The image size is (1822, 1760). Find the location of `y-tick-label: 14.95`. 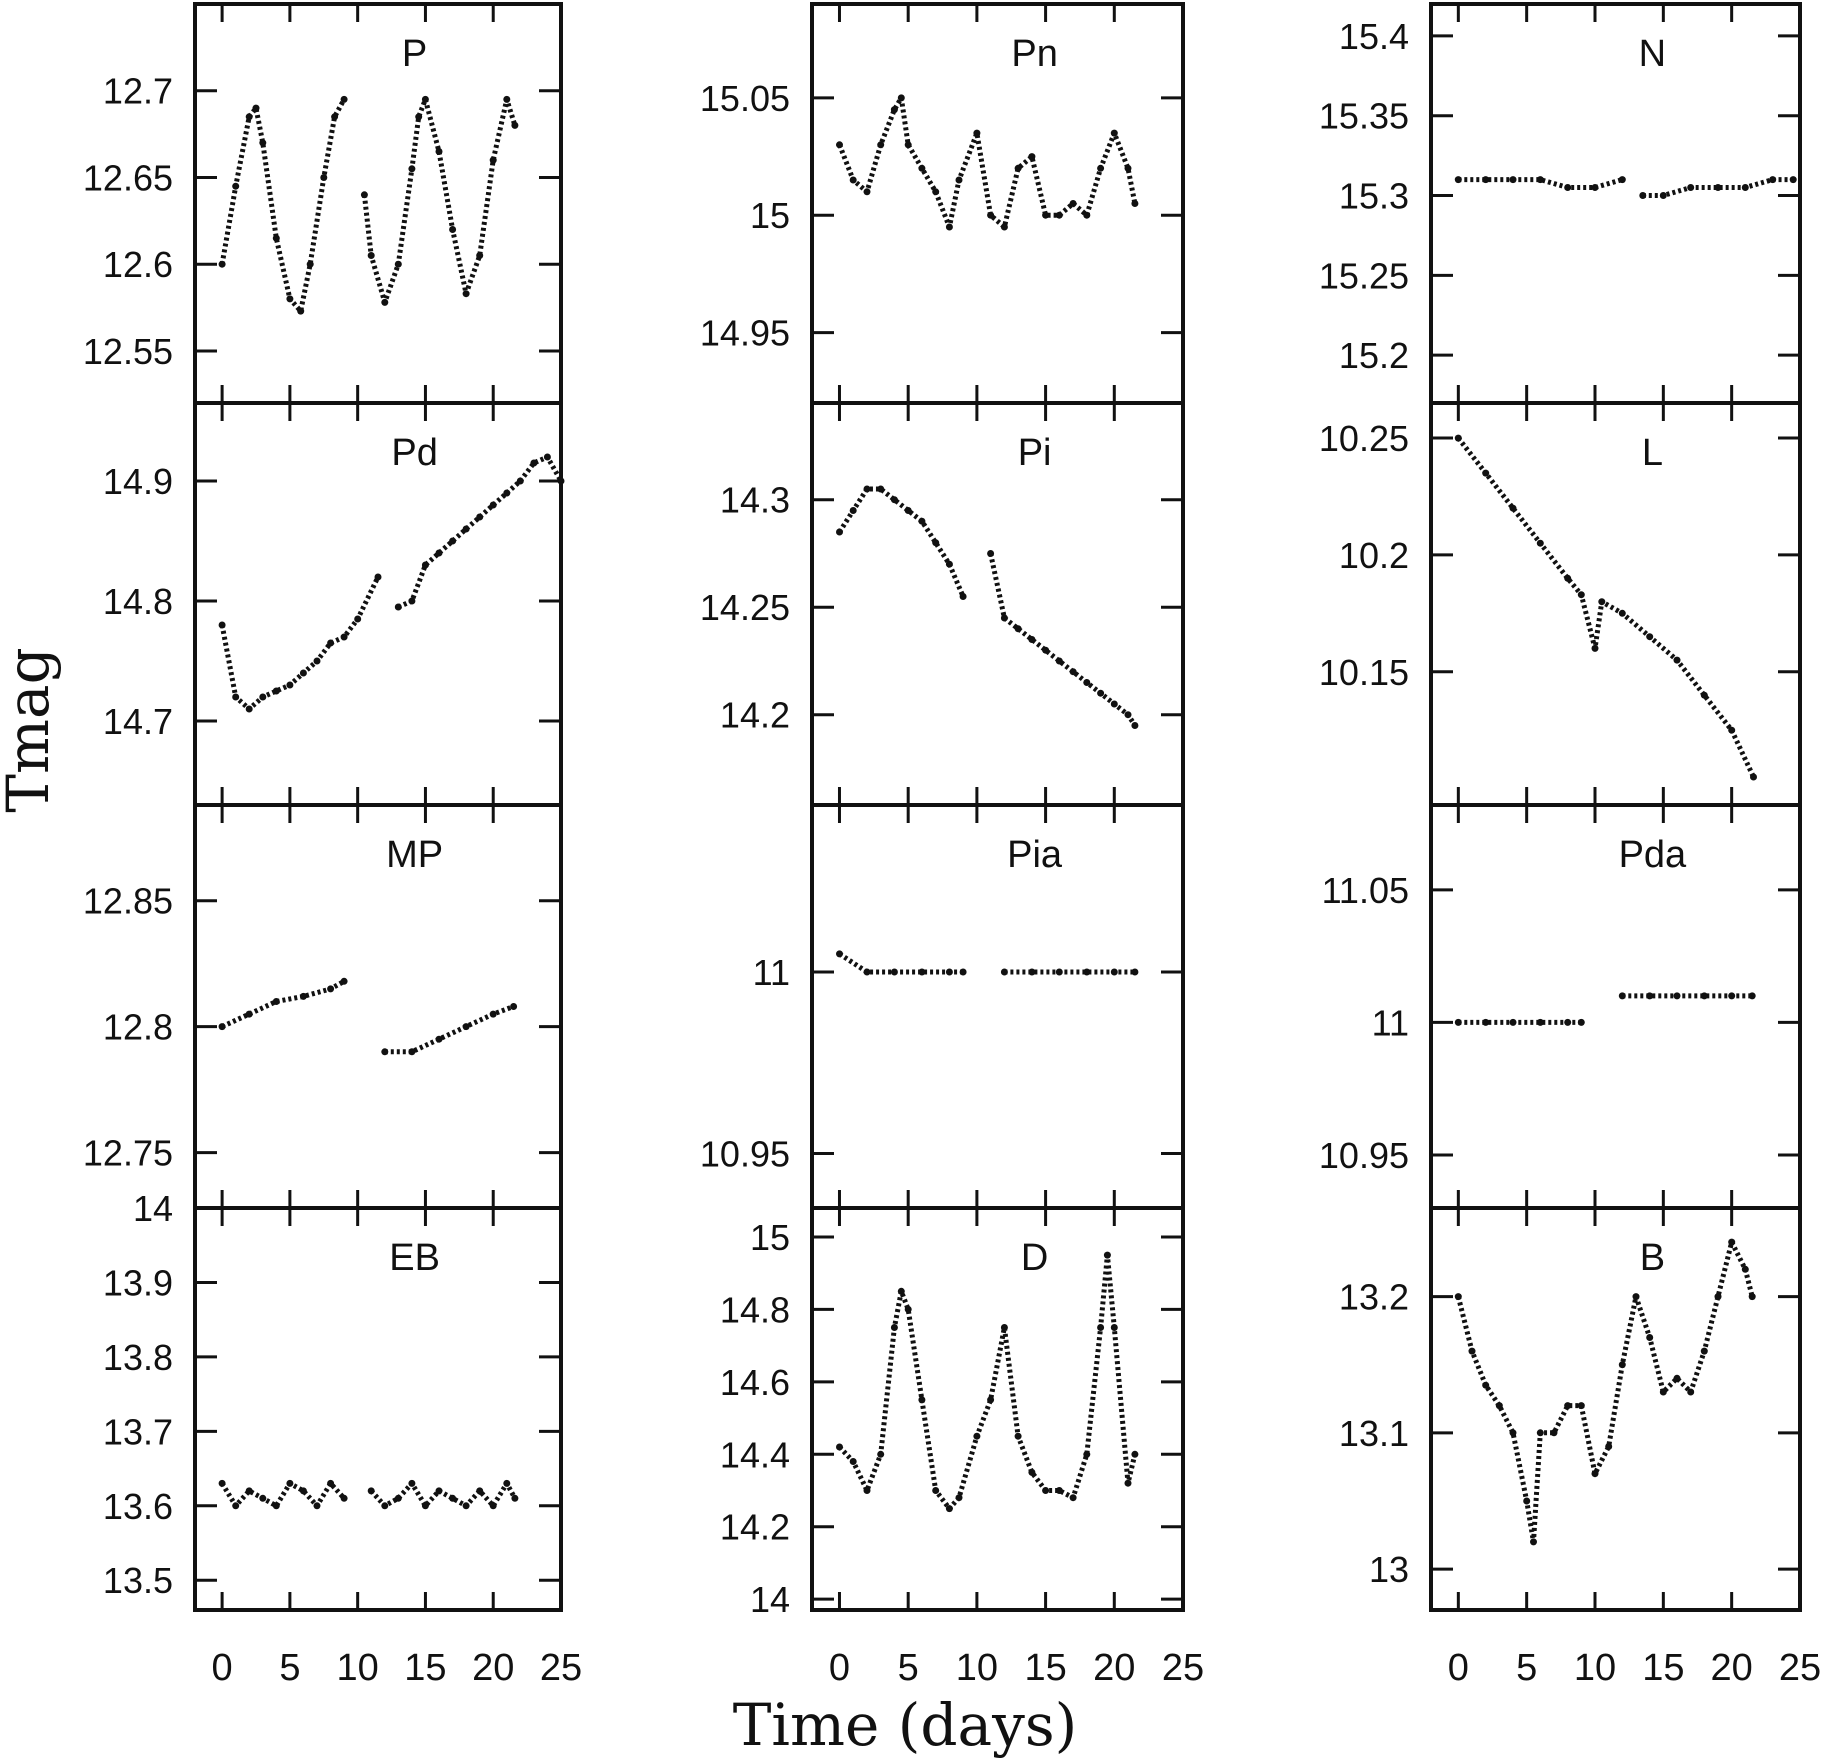

y-tick-label: 14.95 is located at coordinates (745, 333).